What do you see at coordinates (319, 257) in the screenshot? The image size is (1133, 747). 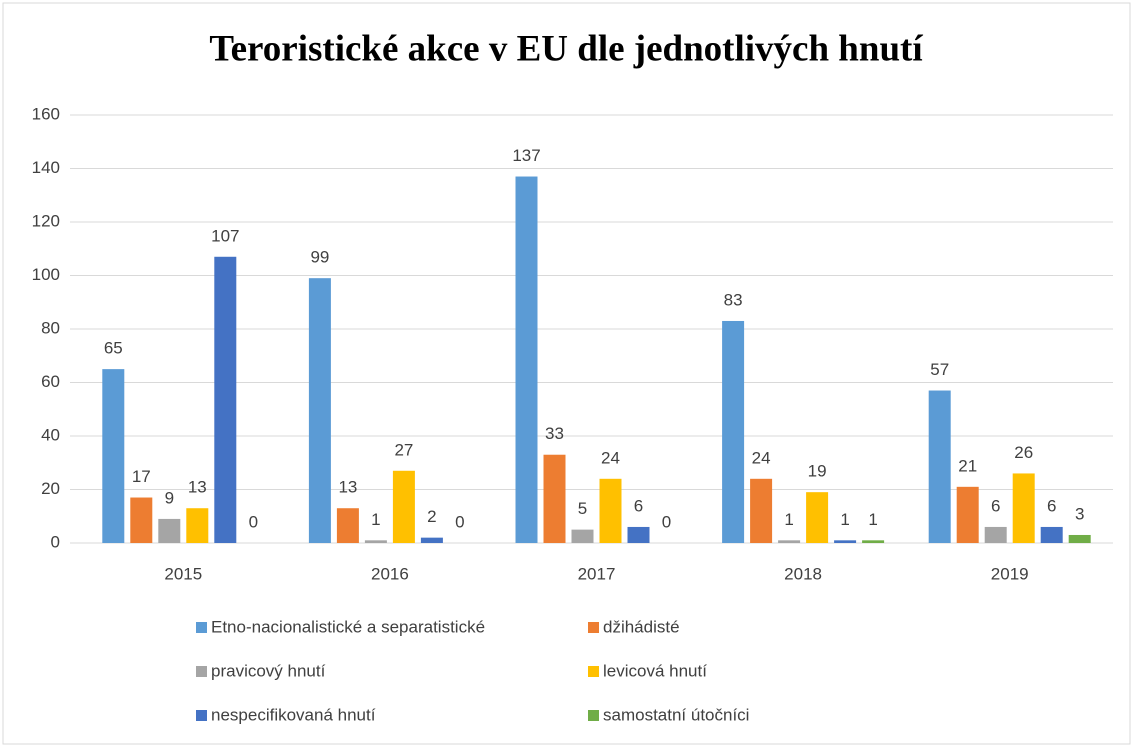 I see `data-label: 99` at bounding box center [319, 257].